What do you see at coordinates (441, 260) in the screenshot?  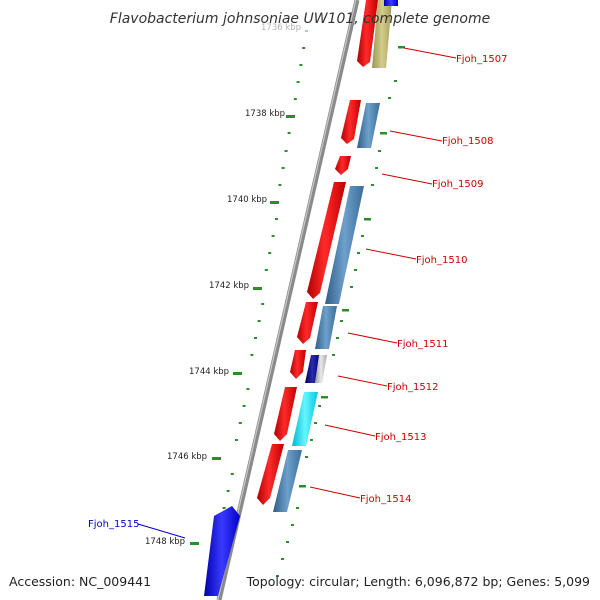 I see `gene-label-fjoh-1510: Fjoh_1510` at bounding box center [441, 260].